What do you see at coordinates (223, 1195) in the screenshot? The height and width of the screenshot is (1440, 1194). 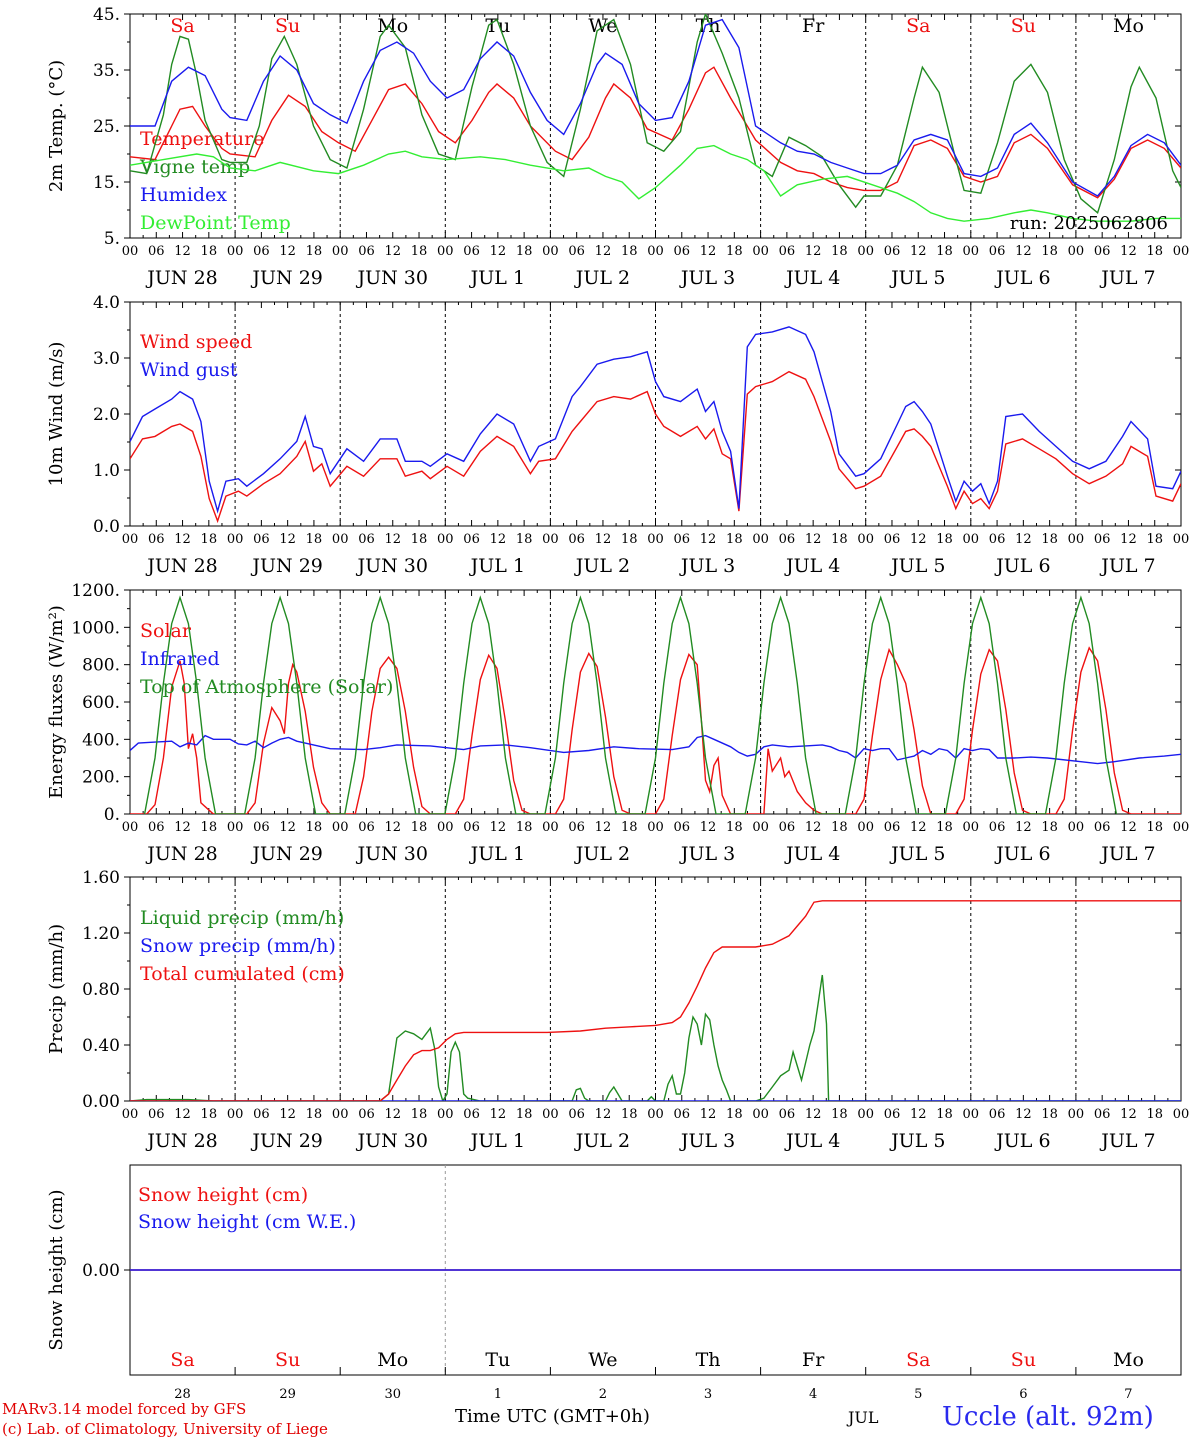 I see `legend-entry: Snow height (cm)` at bounding box center [223, 1195].